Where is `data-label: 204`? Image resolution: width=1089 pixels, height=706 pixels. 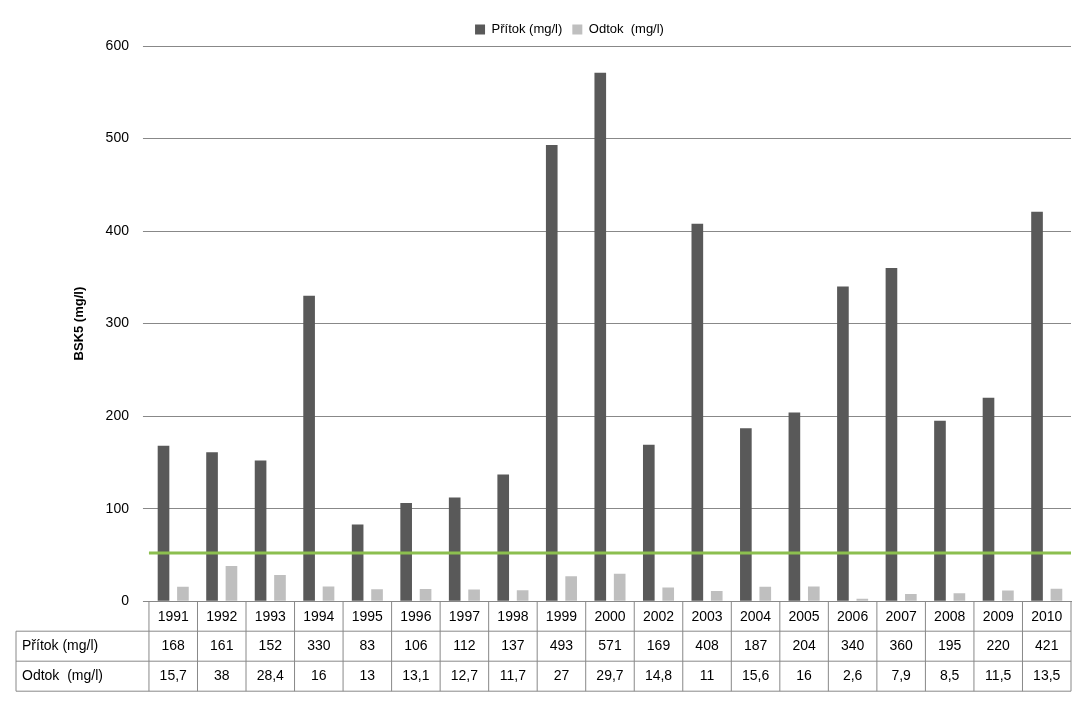
data-label: 204 is located at coordinates (804, 645).